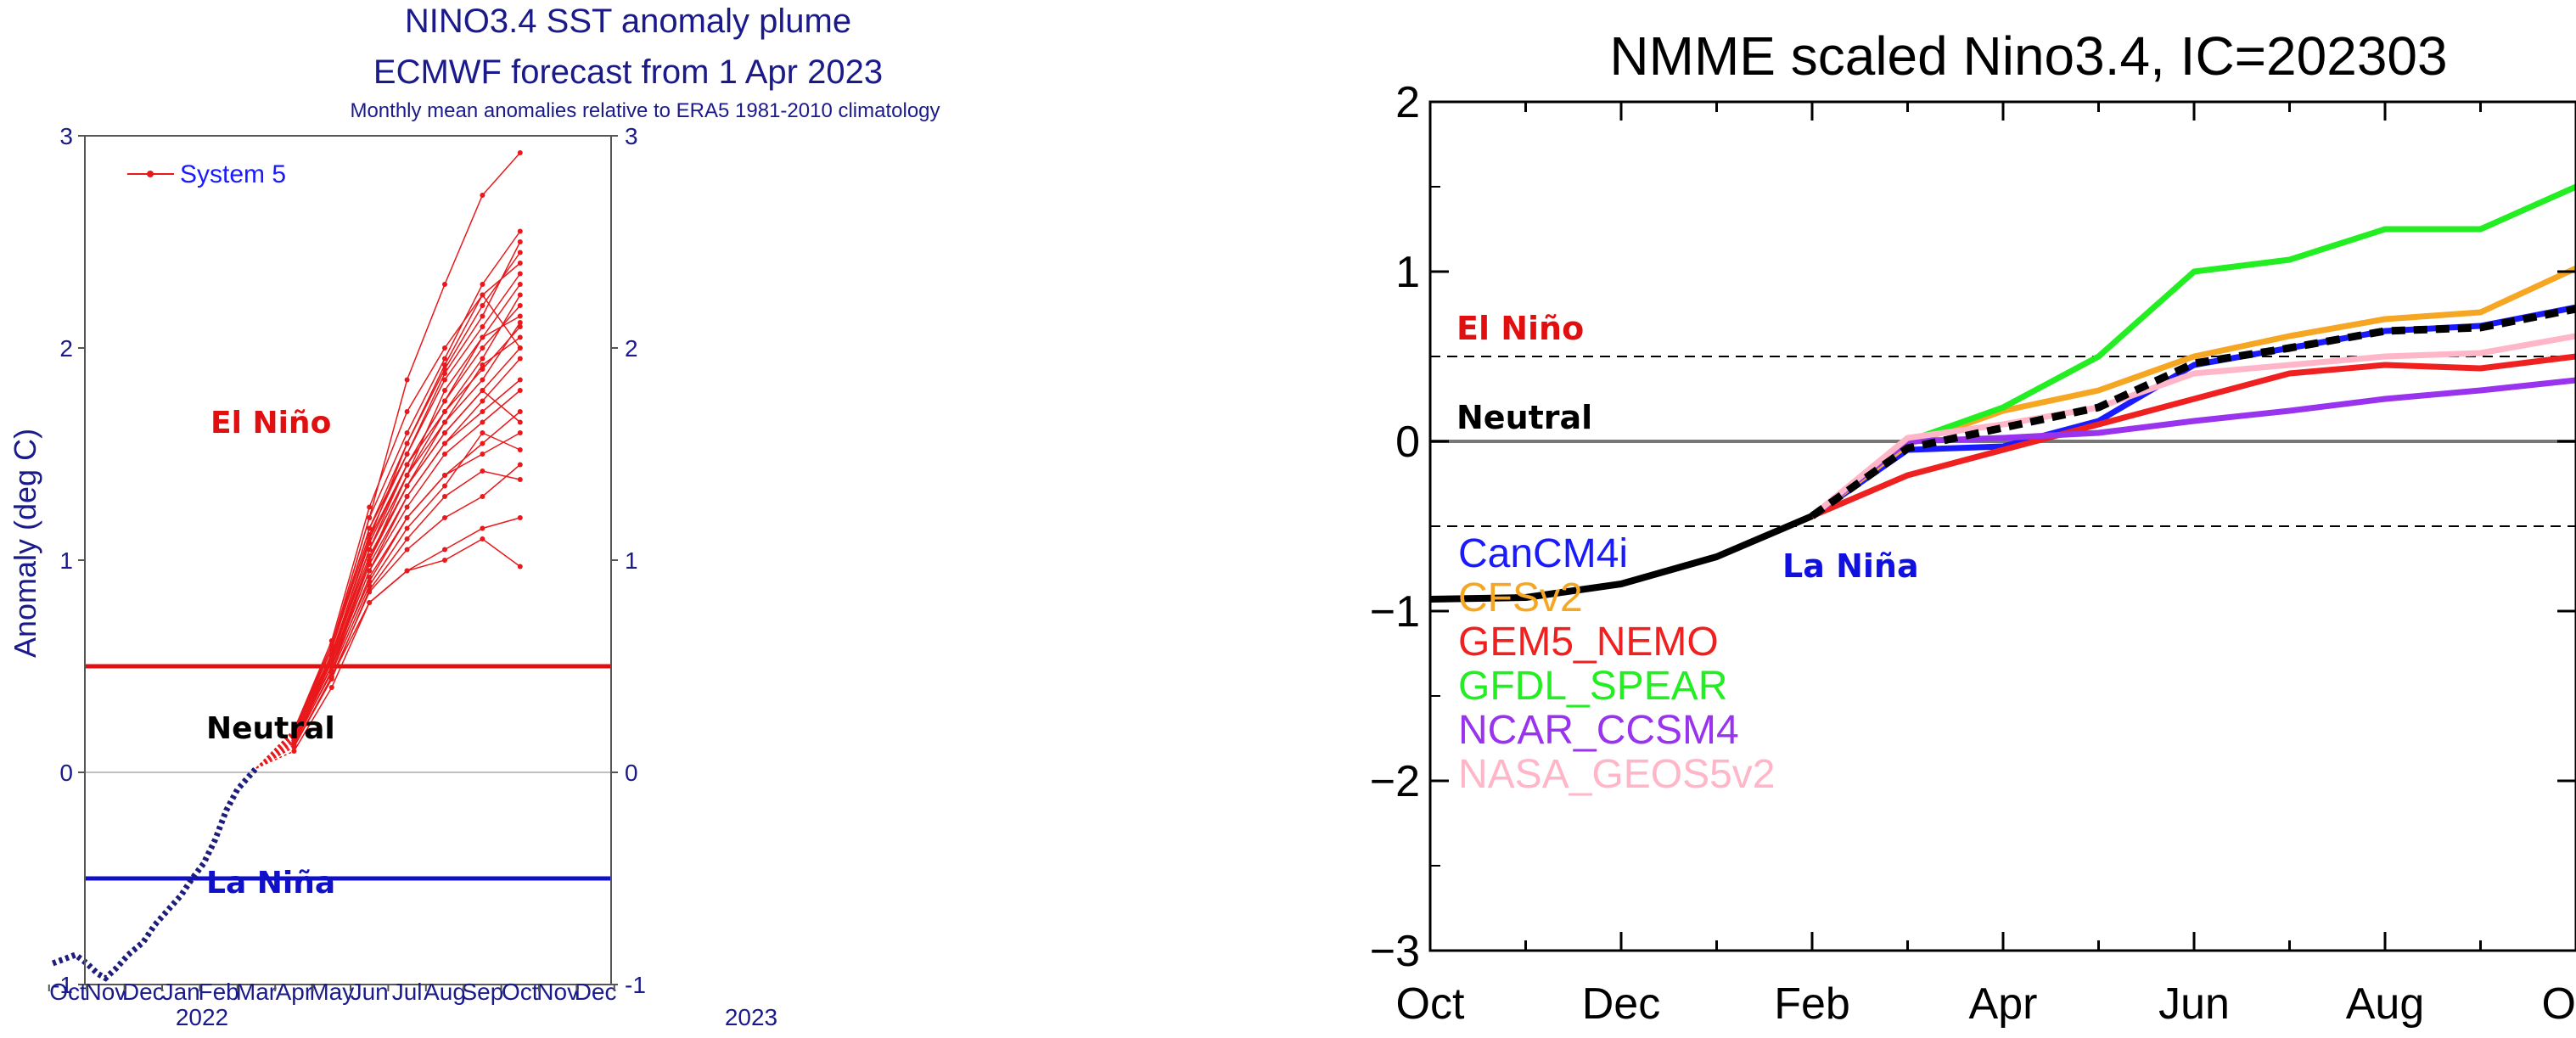 This screenshot has width=2576, height=1038. I want to click on model-line-cancm4i, so click(2193, 411).